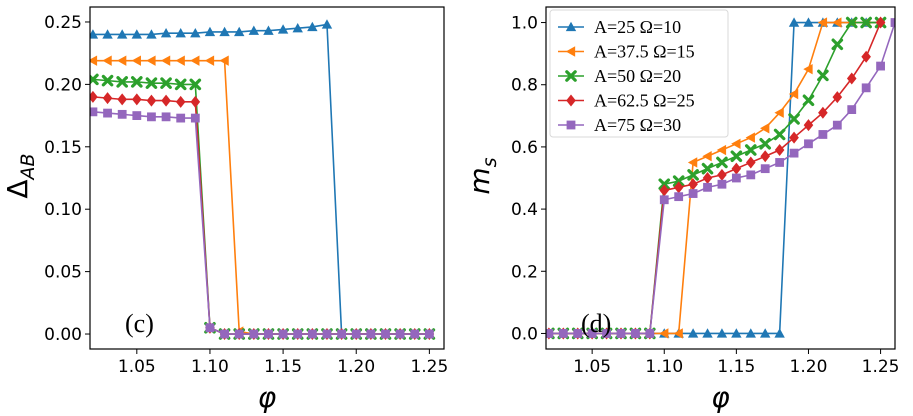 Image resolution: width=913 pixels, height=416 pixels. What do you see at coordinates (63, 210) in the screenshot?
I see `y-tick-label: 0.10` at bounding box center [63, 210].